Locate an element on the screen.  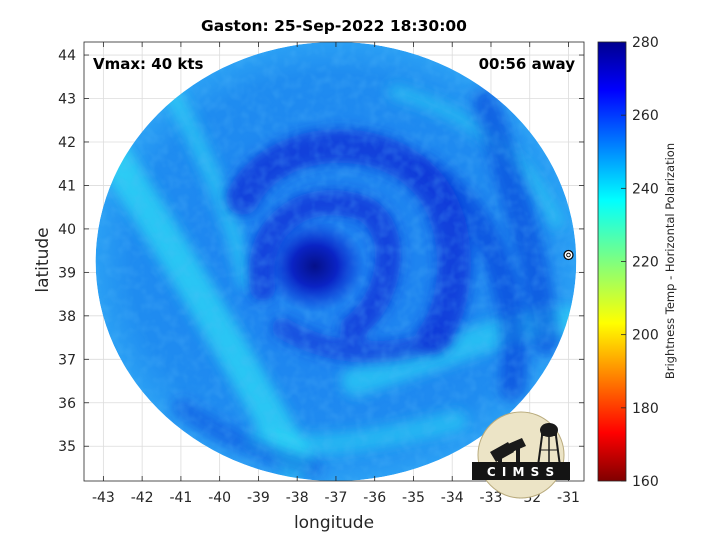
x-tick-label: -36 is located at coordinates (374, 498).